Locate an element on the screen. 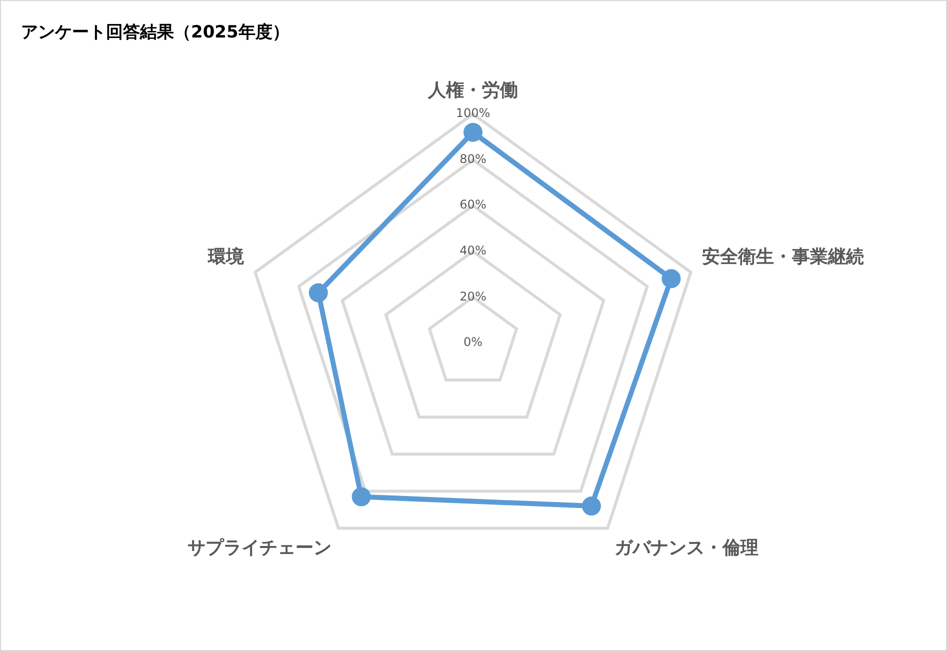 The image size is (947, 651). spoke-label: 安全衛生・事業継続 is located at coordinates (783, 257).